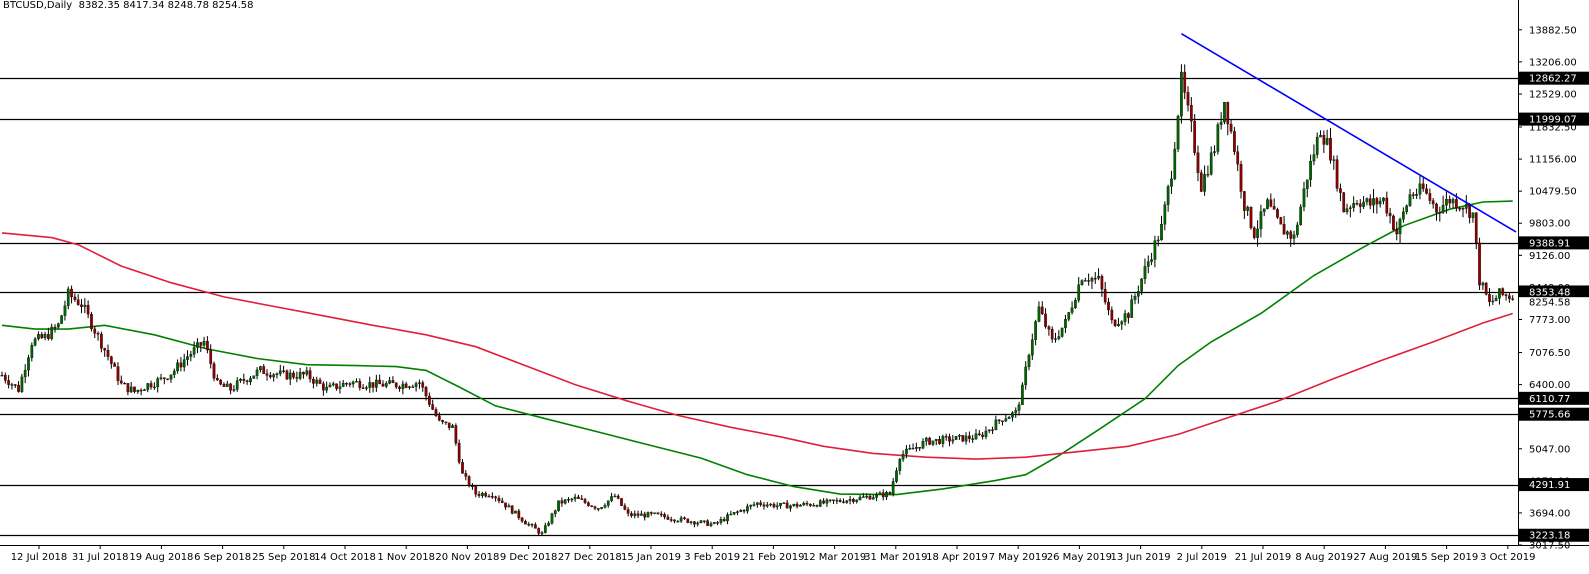  Describe the element at coordinates (1549, 353) in the screenshot. I see `y-tick-label: 7076.50` at that location.